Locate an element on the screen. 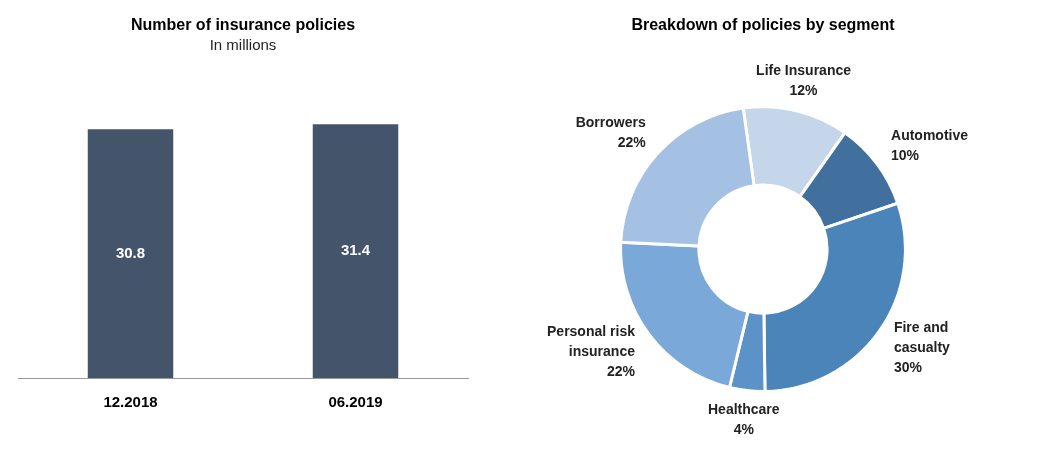  slice-label: Life Insurance is located at coordinates (804, 70).